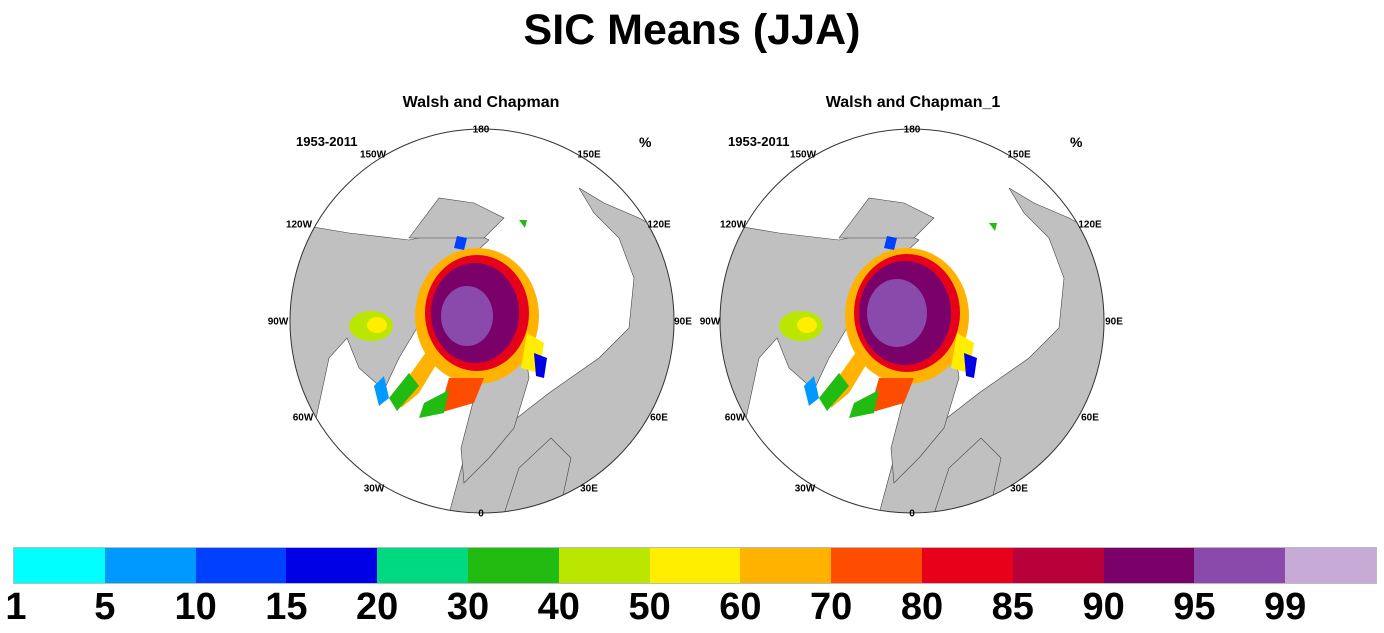 The height and width of the screenshot is (633, 1384). Describe the element at coordinates (461, 395) in the screenshot. I see `ice-greenland-sea-left` at that location.